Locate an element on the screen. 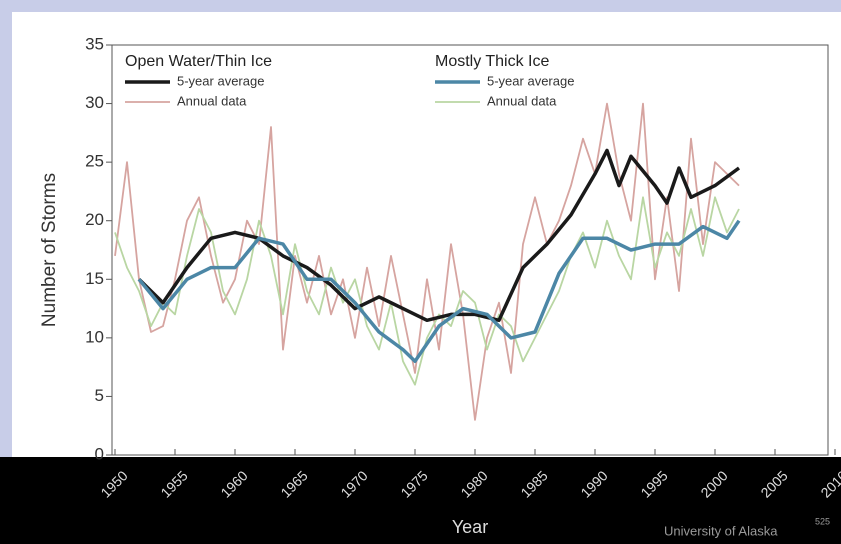 Image resolution: width=841 pixels, height=544 pixels. x-axis-label: Year is located at coordinates (470, 527).